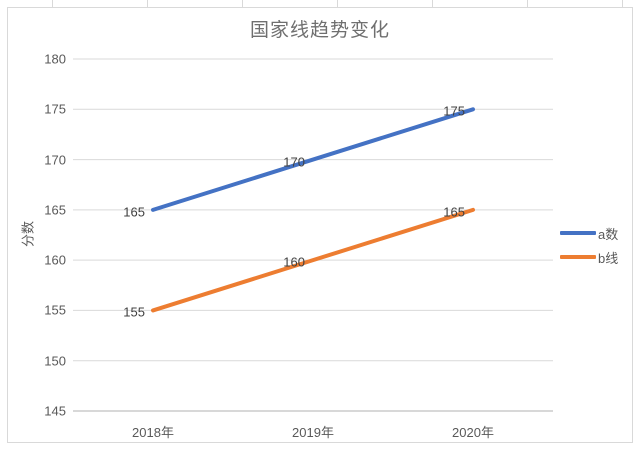 This screenshot has height=449, width=640. What do you see at coordinates (55, 59) in the screenshot?
I see `y-tick-label: 180` at bounding box center [55, 59].